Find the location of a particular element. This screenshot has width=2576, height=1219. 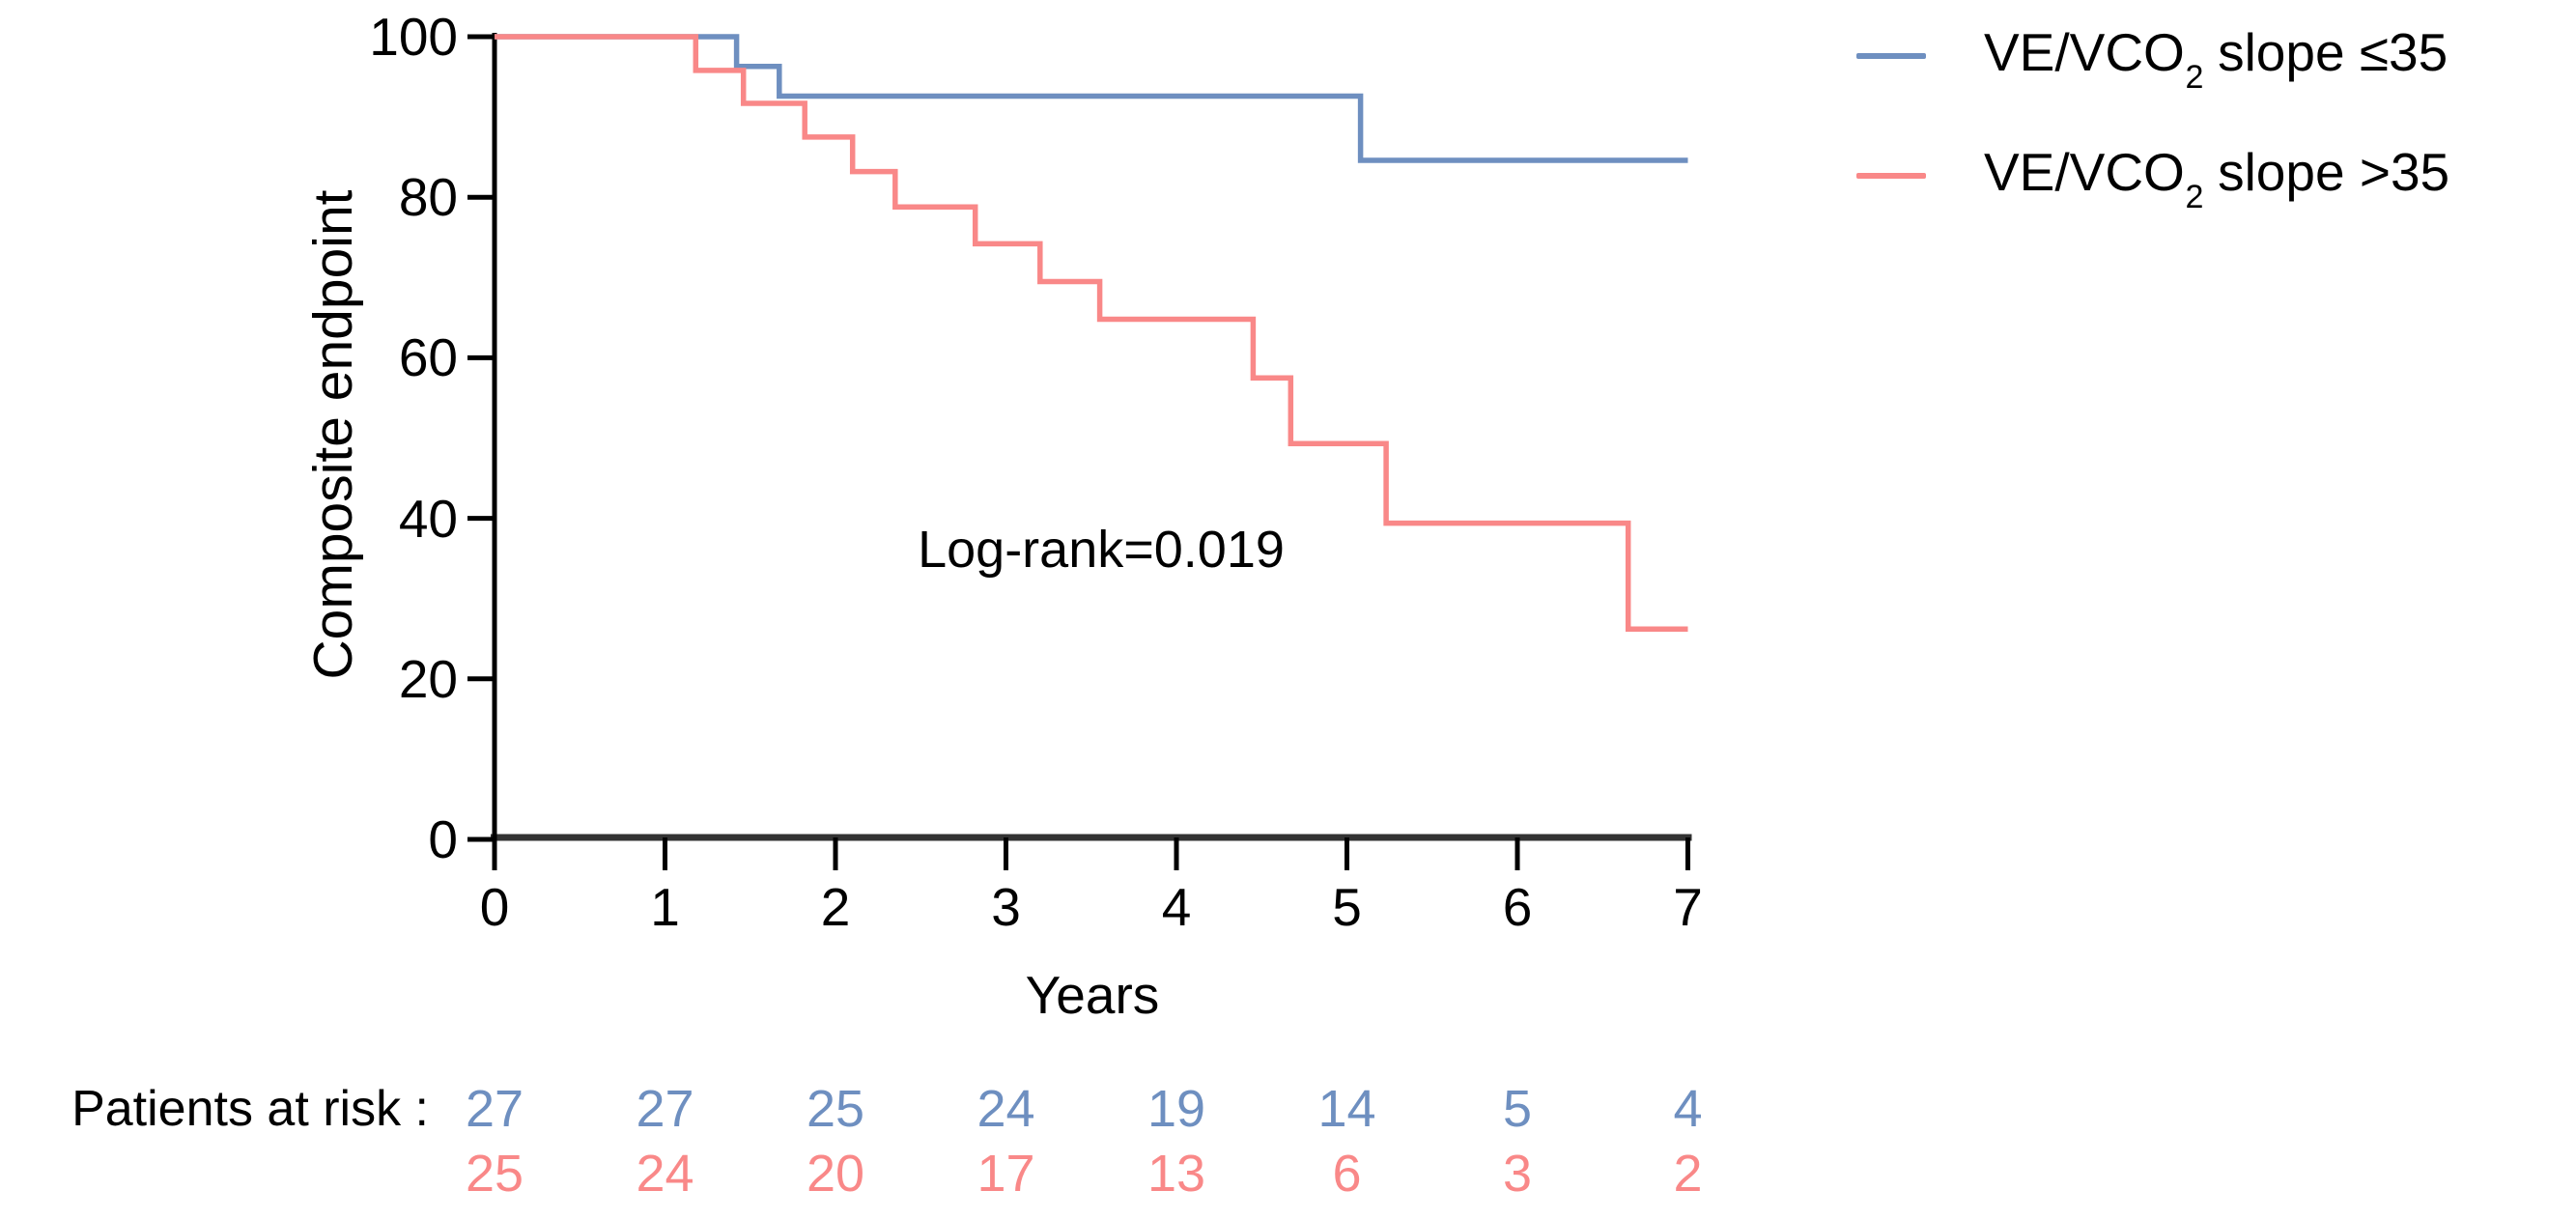

at-risk-count: 6 is located at coordinates (1347, 1174).